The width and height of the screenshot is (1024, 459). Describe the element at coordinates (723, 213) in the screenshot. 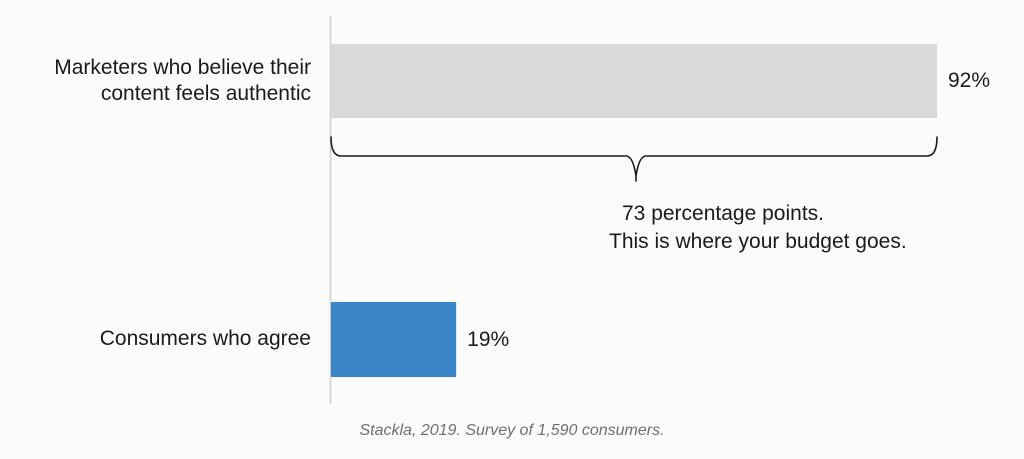

I see `annotation-line-1: 73 percentage points.` at that location.